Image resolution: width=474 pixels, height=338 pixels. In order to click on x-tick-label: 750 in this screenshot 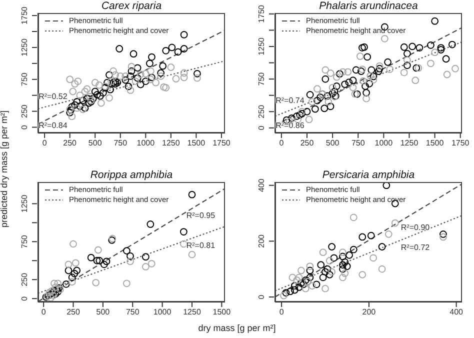, I will do `click(121, 143)`.